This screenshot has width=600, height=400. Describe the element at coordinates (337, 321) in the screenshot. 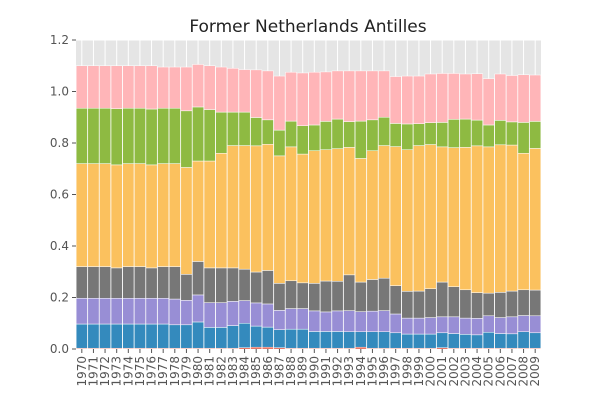

I see `bar-segment-1992-s2` at that location.